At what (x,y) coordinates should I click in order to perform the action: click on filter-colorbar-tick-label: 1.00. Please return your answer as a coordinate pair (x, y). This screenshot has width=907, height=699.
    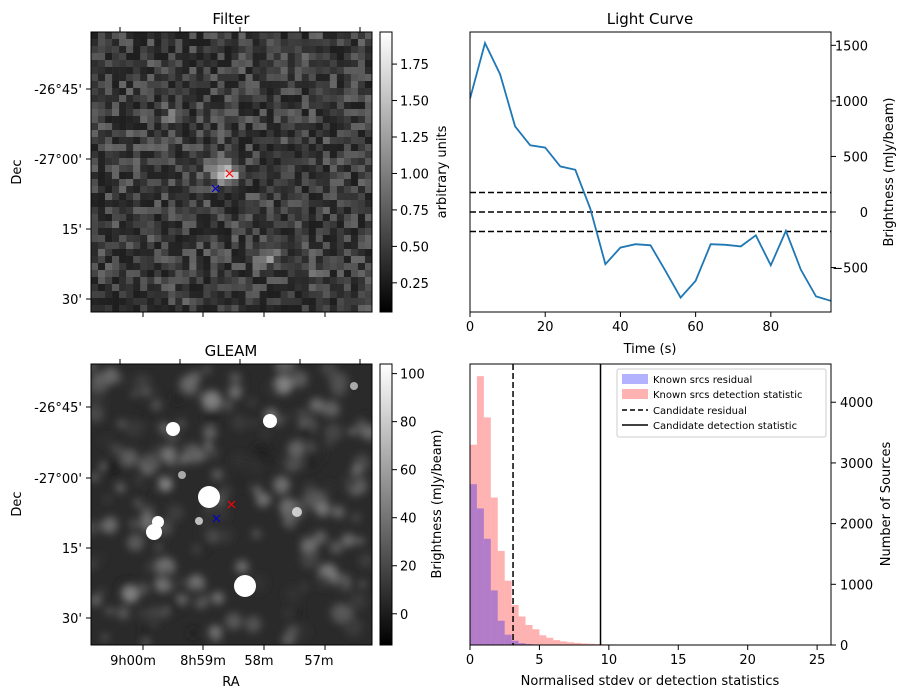
    Looking at the image, I should click on (414, 174).